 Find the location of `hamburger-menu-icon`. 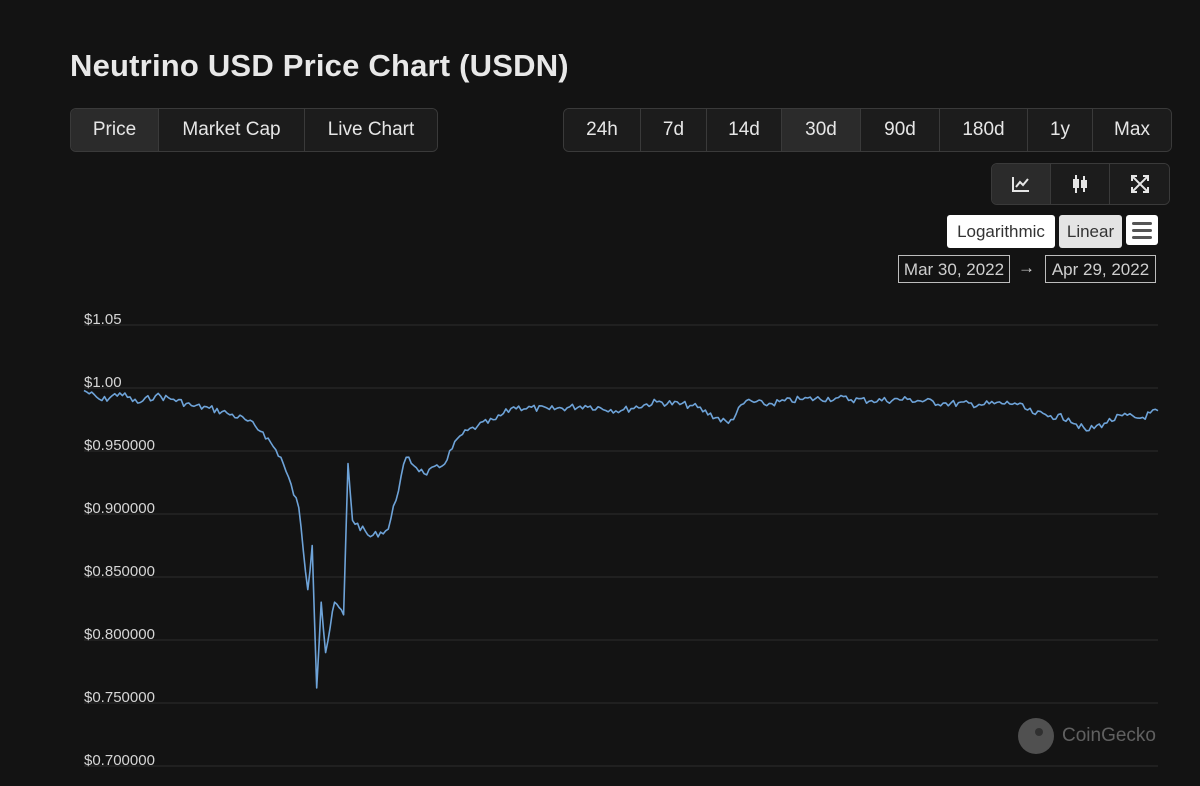

hamburger-menu-icon is located at coordinates (1142, 230).